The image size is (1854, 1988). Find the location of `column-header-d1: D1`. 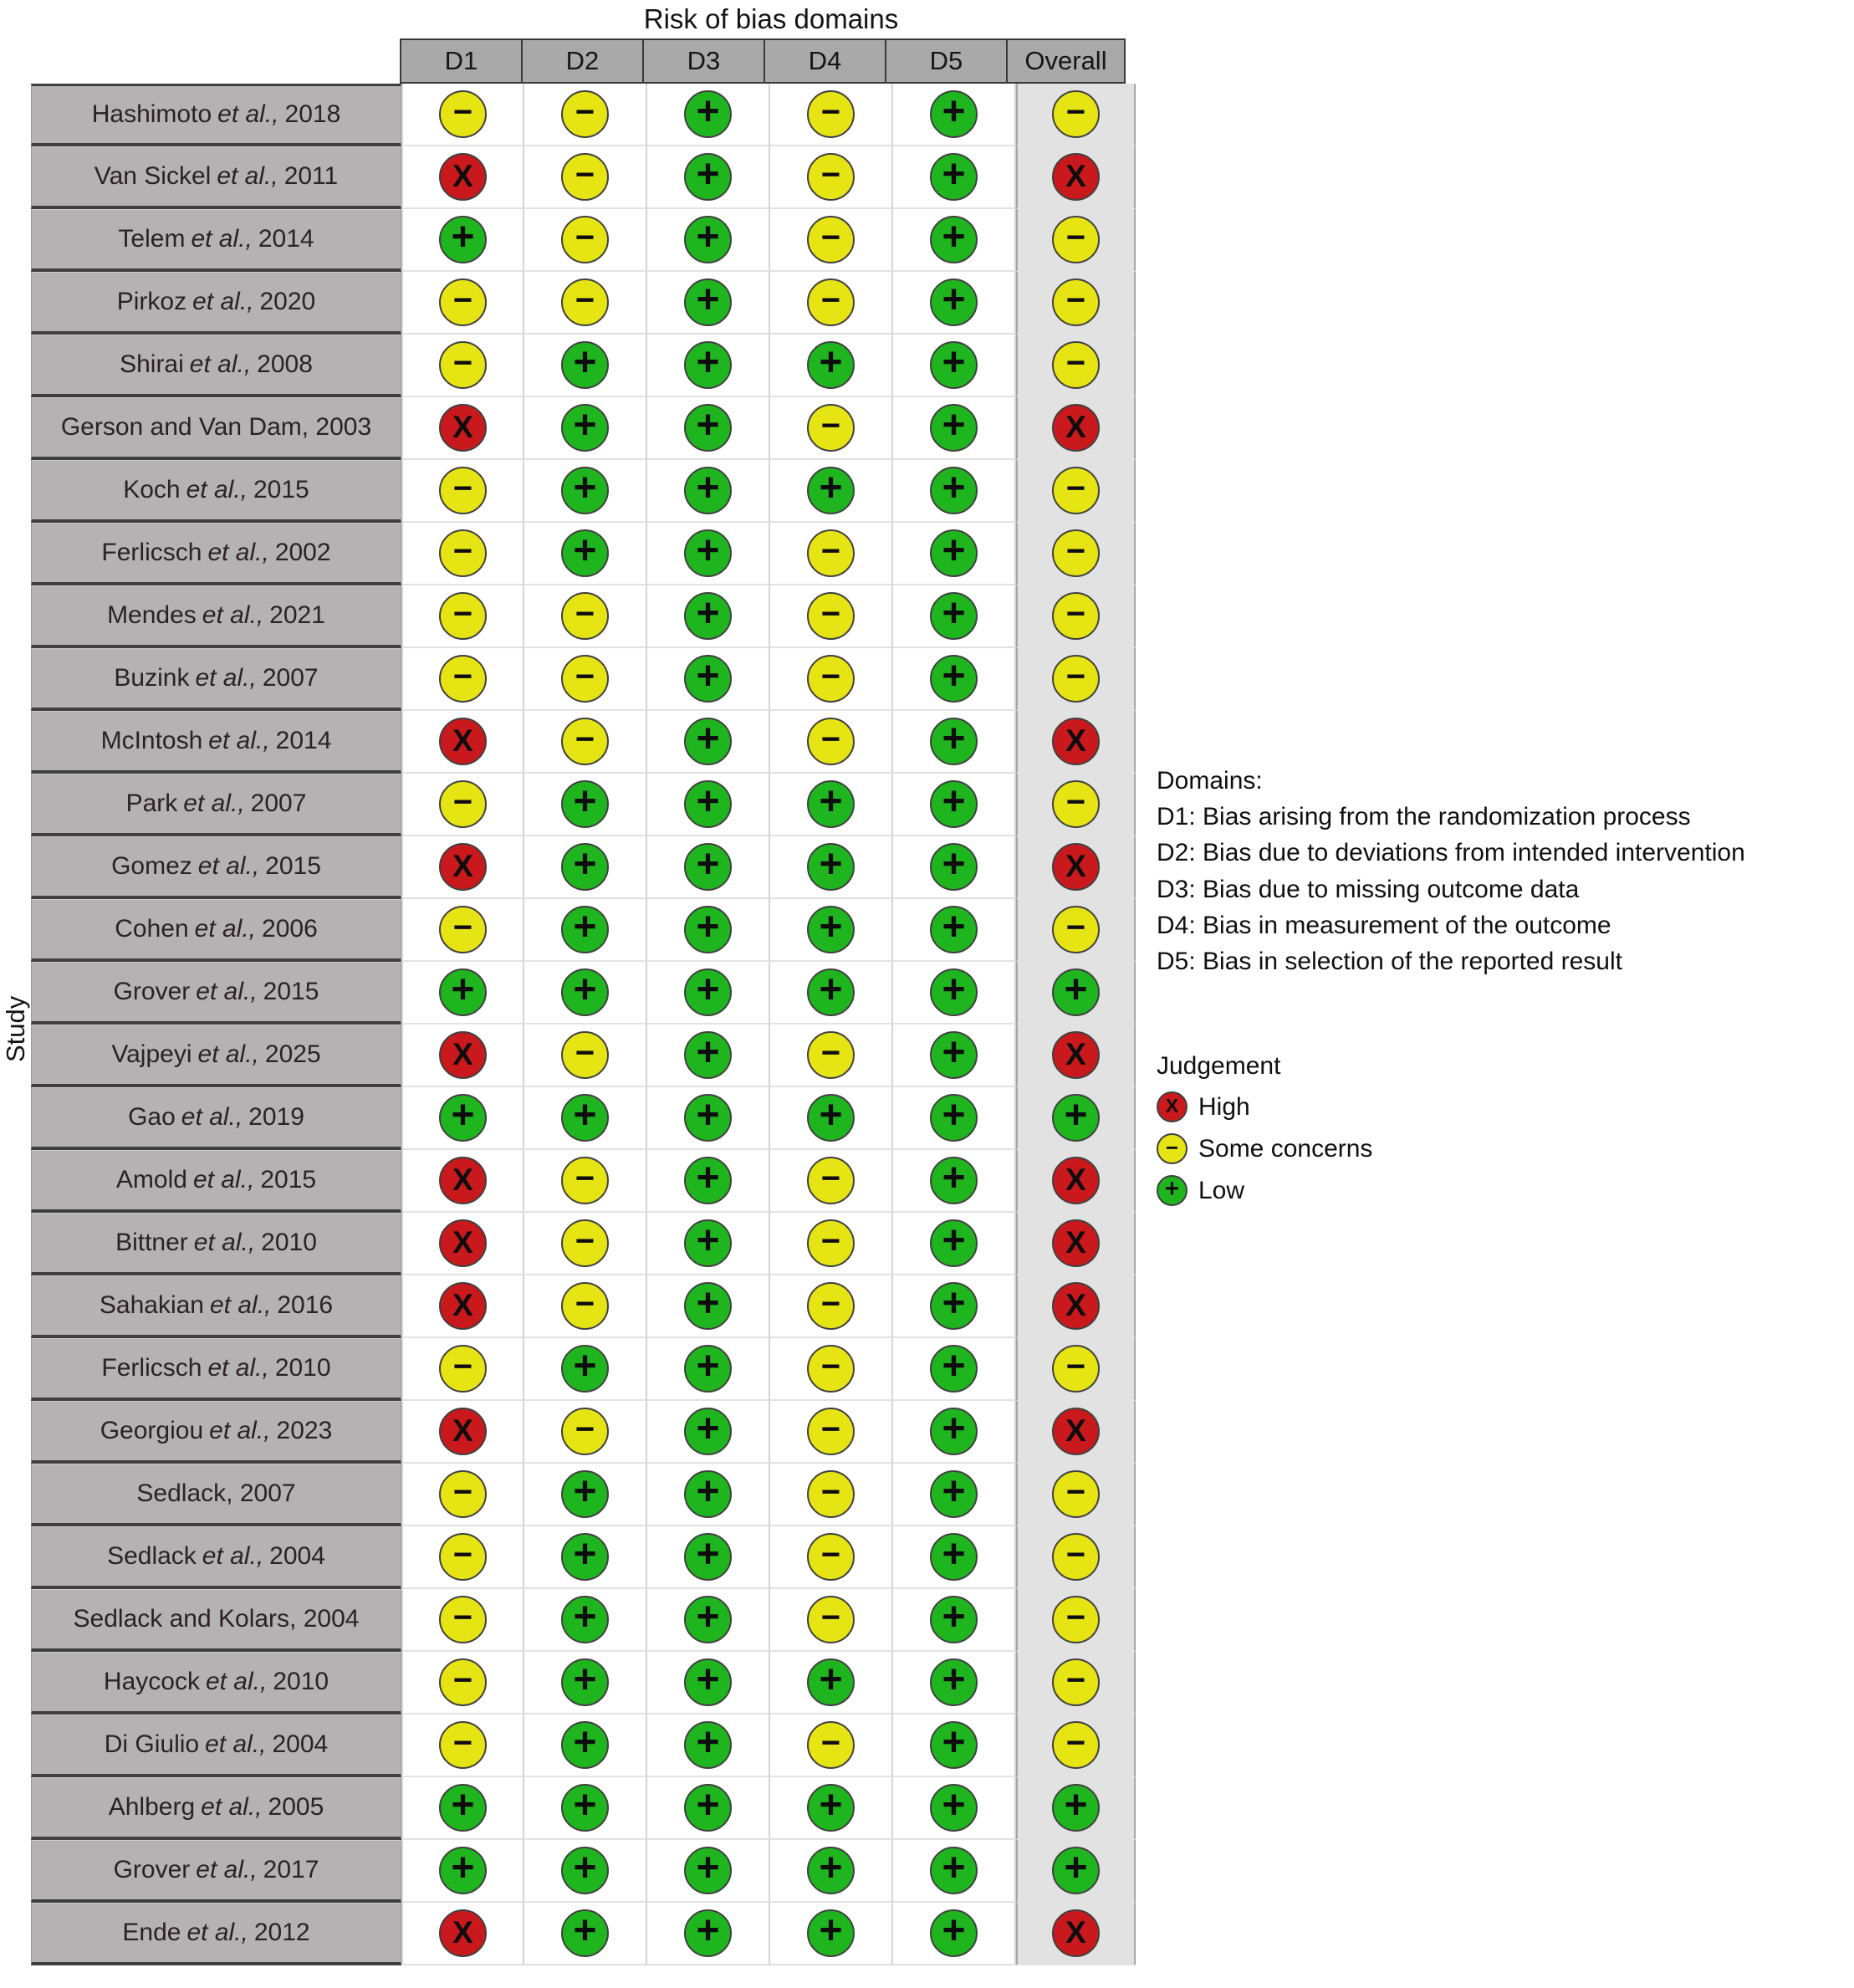

column-header-d1: D1 is located at coordinates (462, 61).